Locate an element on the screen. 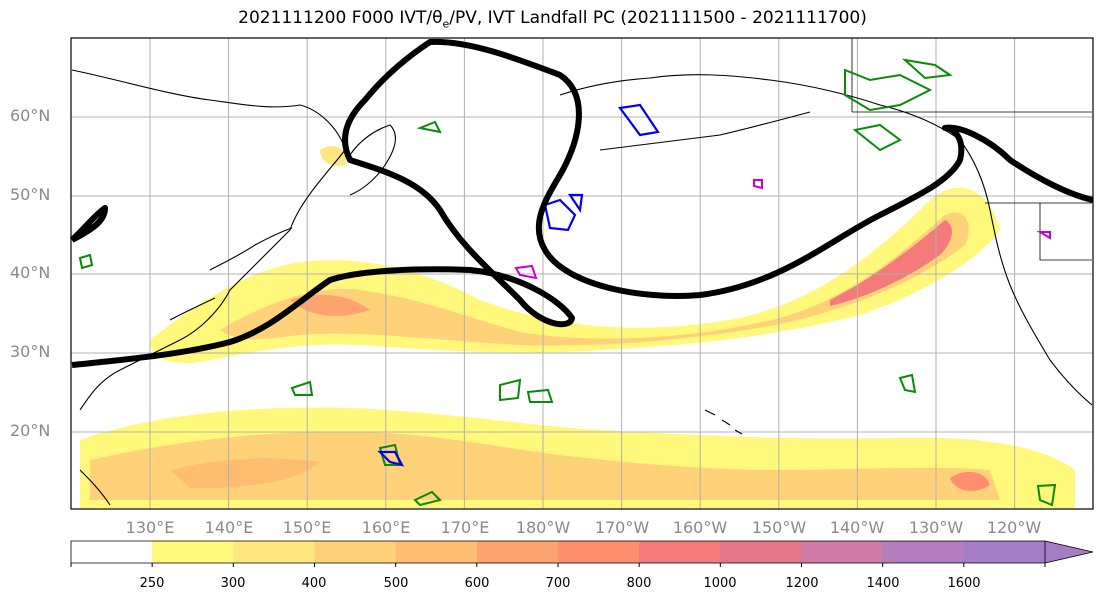  lat-label-30n: 30°N is located at coordinates (30, 351).